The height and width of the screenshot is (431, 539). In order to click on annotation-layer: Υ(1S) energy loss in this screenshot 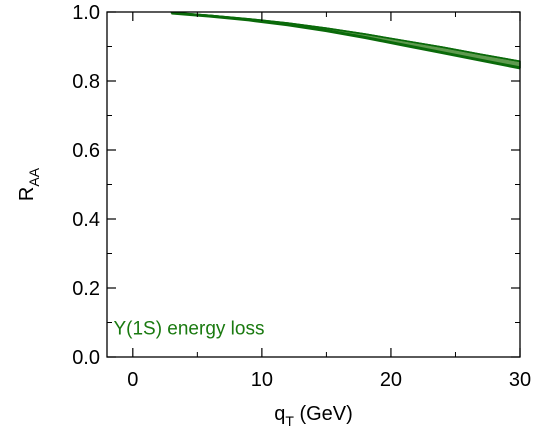, I will do `click(188, 329)`.